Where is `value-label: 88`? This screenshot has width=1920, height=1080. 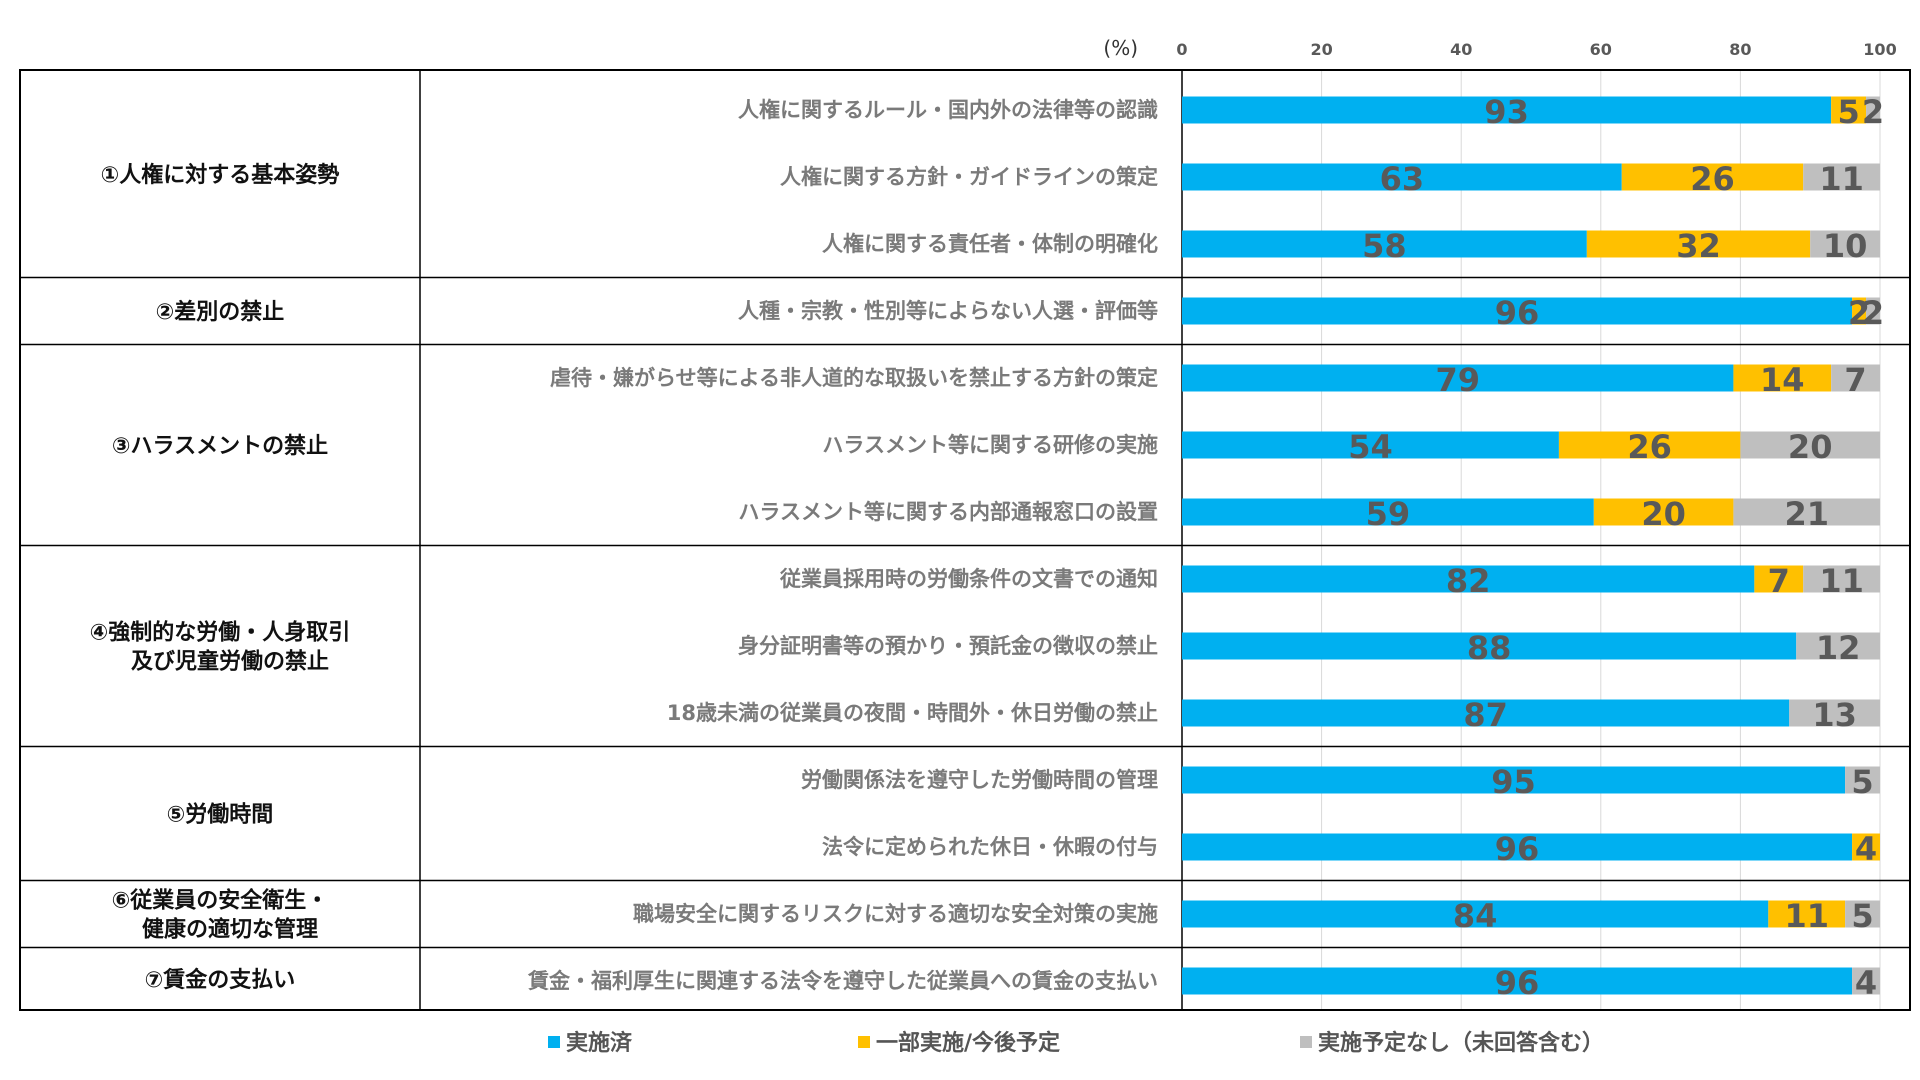 value-label: 88 is located at coordinates (1489, 648).